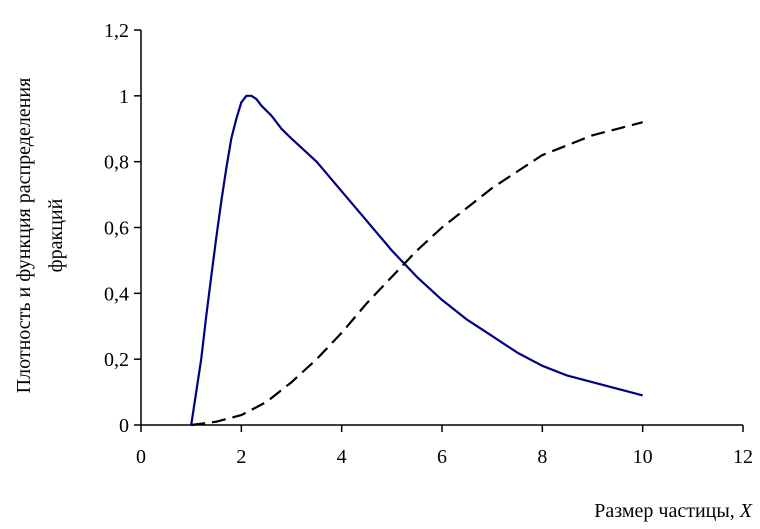 Image resolution: width=760 pixels, height=529 pixels. I want to click on y-axis-title-line-2: фракций, so click(56, 235).